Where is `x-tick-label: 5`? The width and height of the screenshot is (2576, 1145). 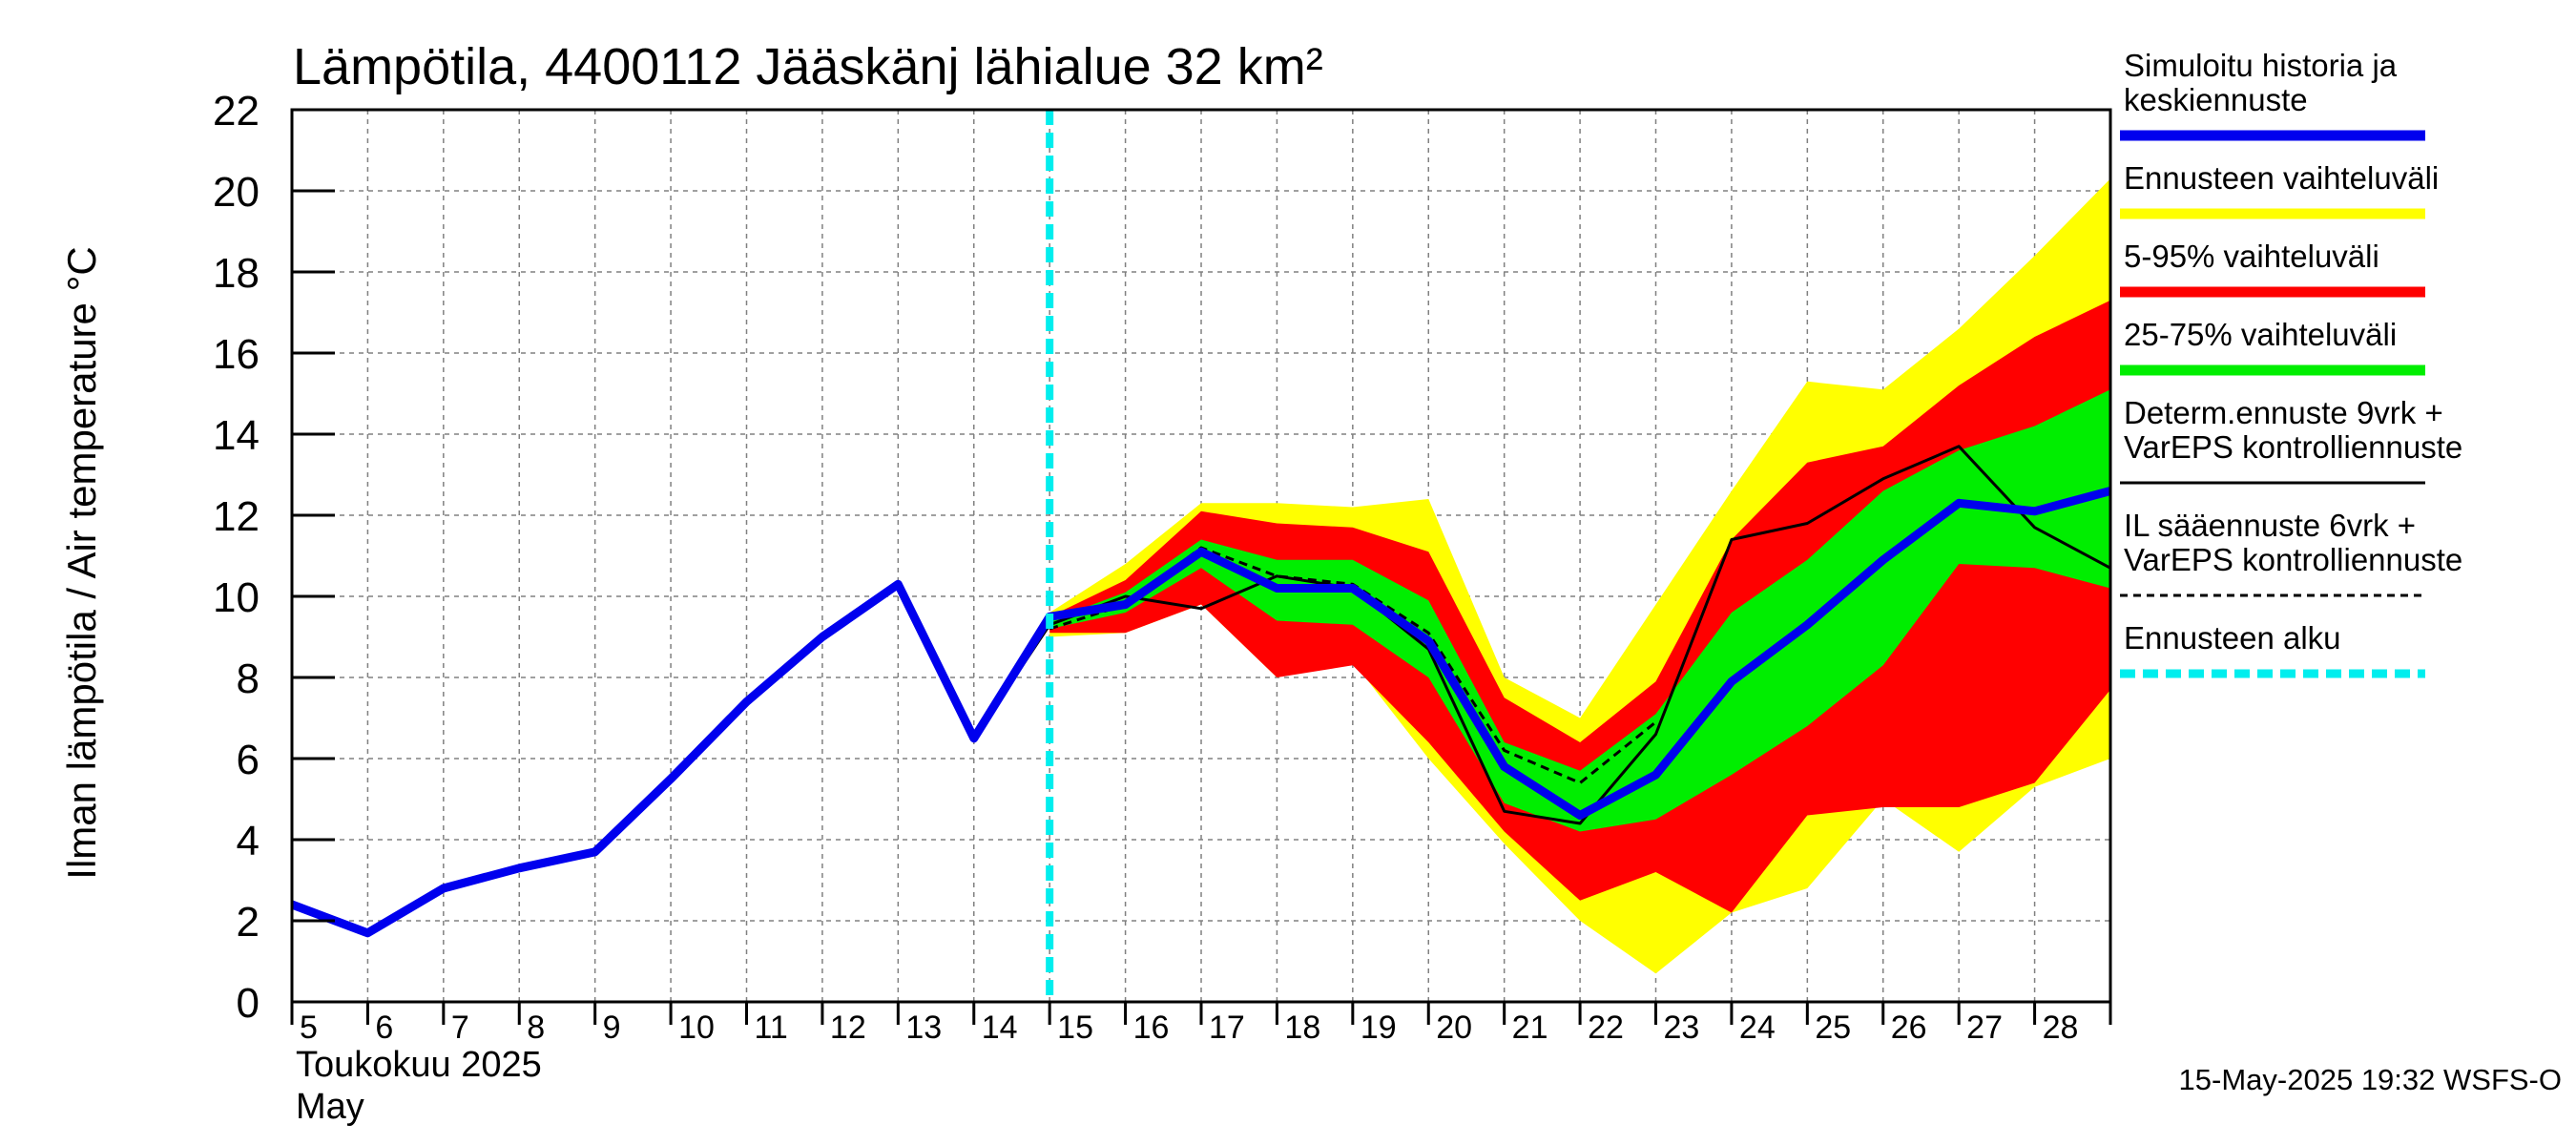 x-tick-label: 5 is located at coordinates (309, 1028).